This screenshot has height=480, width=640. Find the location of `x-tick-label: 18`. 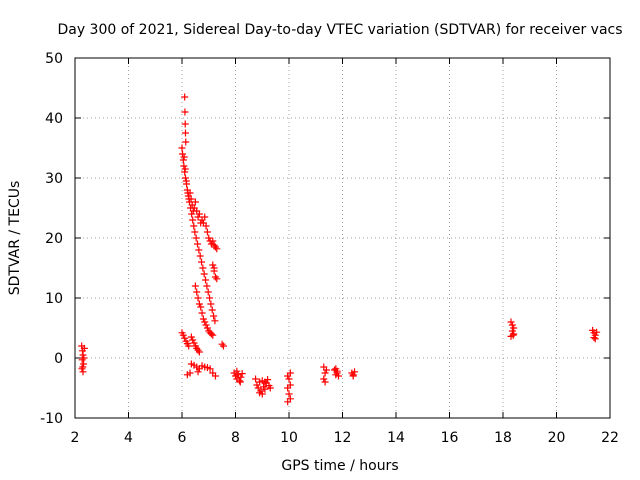

x-tick-label: 18 is located at coordinates (503, 438).